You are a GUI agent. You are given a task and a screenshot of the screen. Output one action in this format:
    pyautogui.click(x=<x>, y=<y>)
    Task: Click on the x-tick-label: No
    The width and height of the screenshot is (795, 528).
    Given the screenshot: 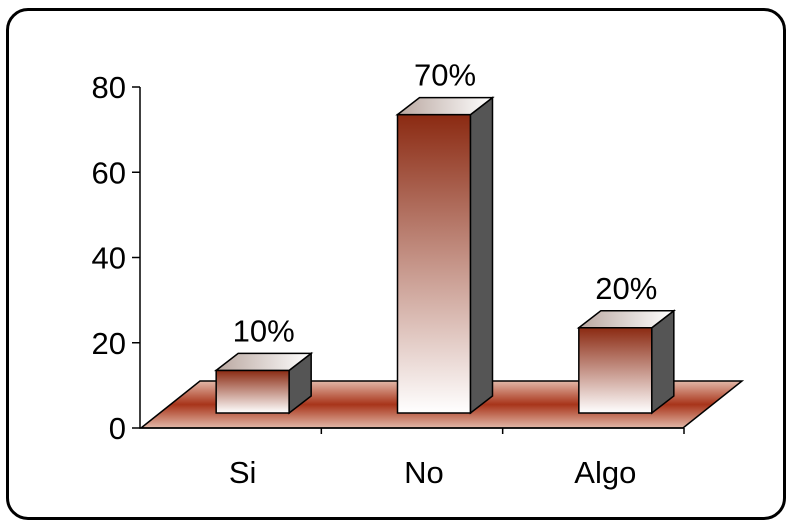 What is the action you would take?
    pyautogui.click(x=424, y=472)
    